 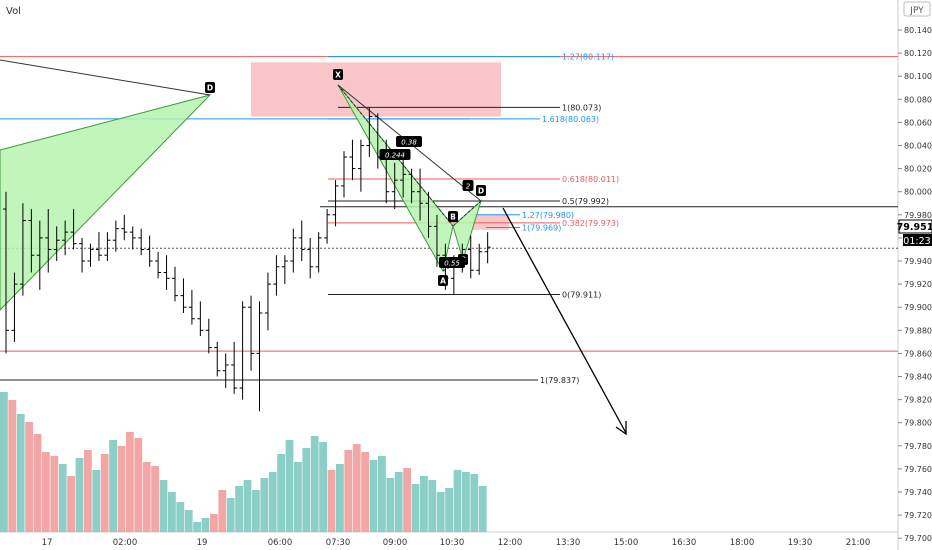 What do you see at coordinates (105, 77) in the screenshot?
I see `left-xd-line` at bounding box center [105, 77].